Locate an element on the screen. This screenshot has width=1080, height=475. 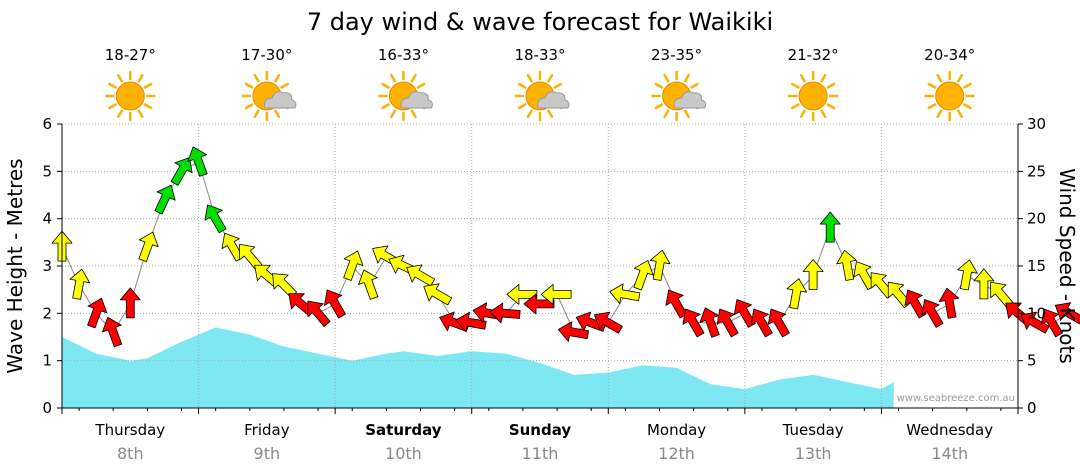
weather-icon-row is located at coordinates (540, 96).